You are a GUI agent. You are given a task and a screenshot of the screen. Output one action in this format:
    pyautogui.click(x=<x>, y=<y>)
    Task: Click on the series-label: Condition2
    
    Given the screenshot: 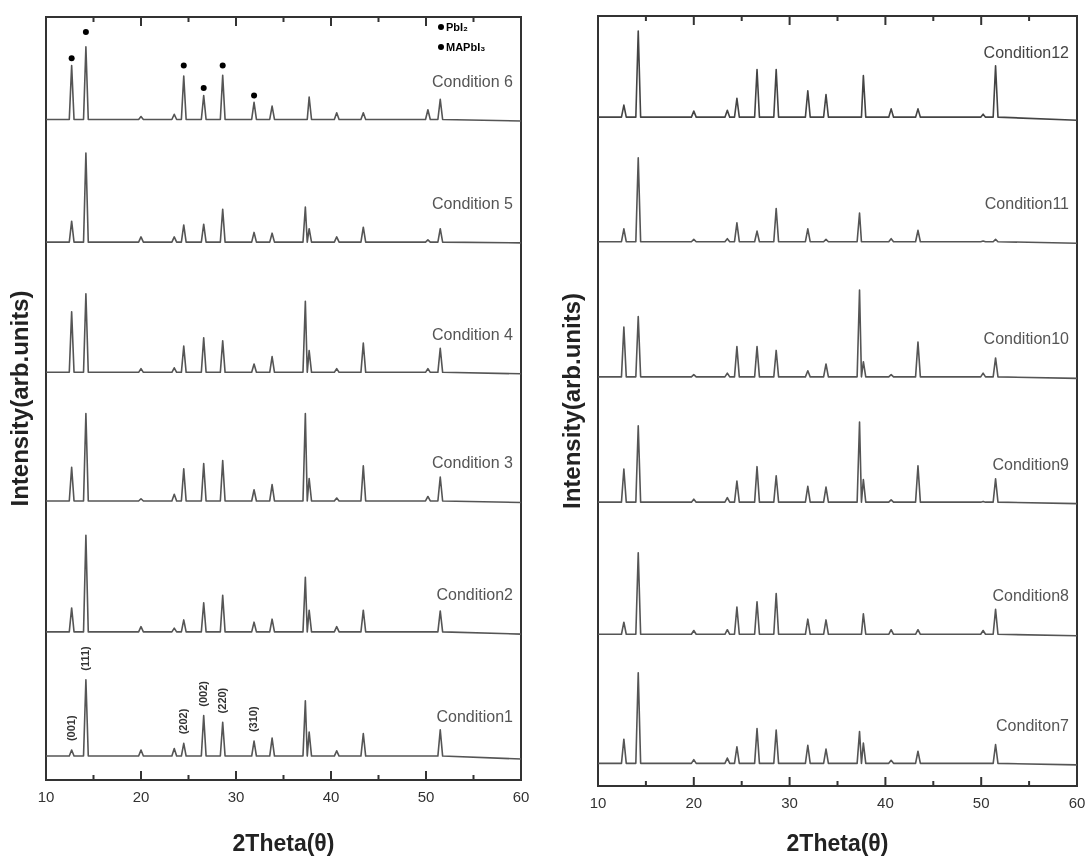 What is the action you would take?
    pyautogui.click(x=475, y=595)
    